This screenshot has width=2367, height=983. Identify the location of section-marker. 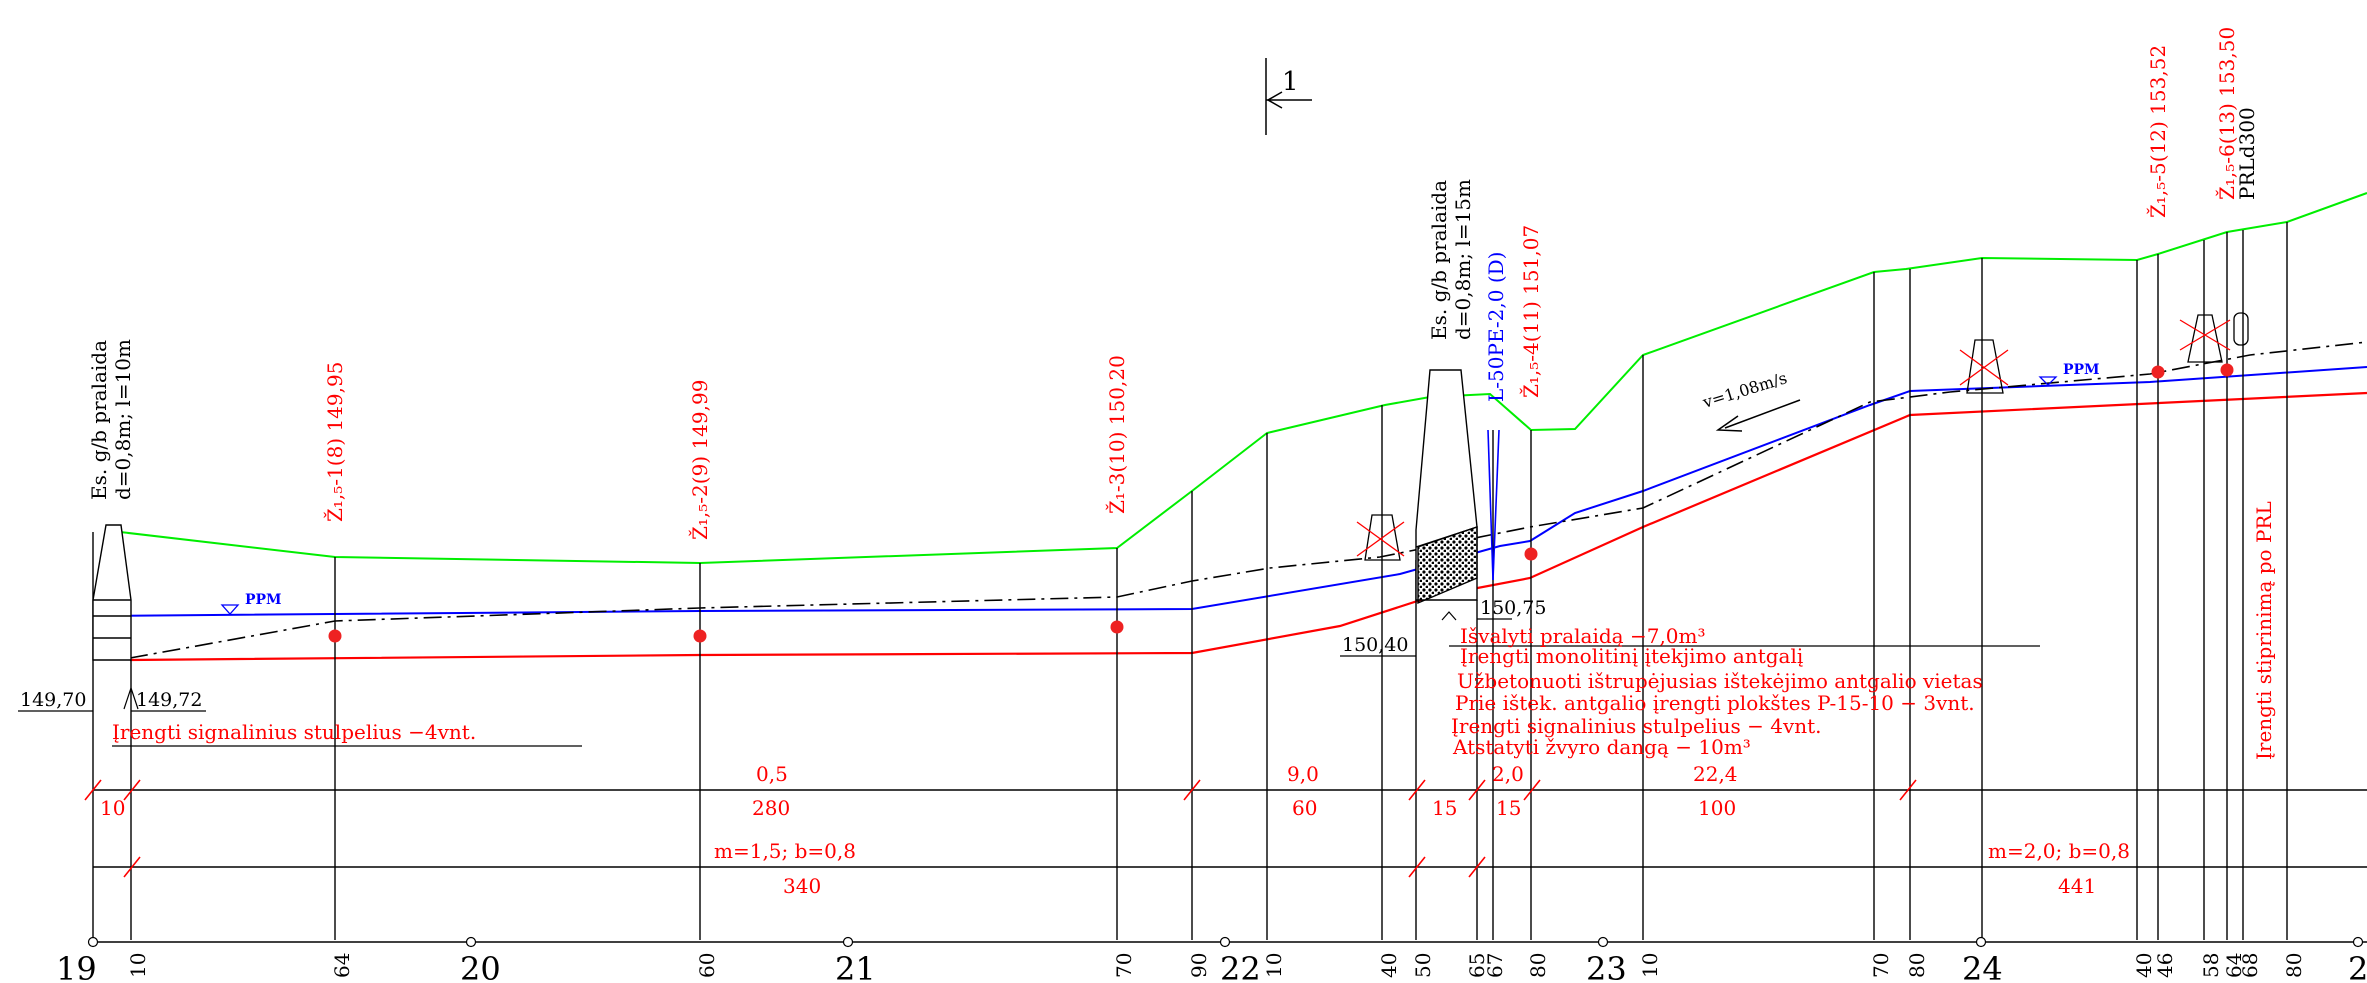
(1288, 96).